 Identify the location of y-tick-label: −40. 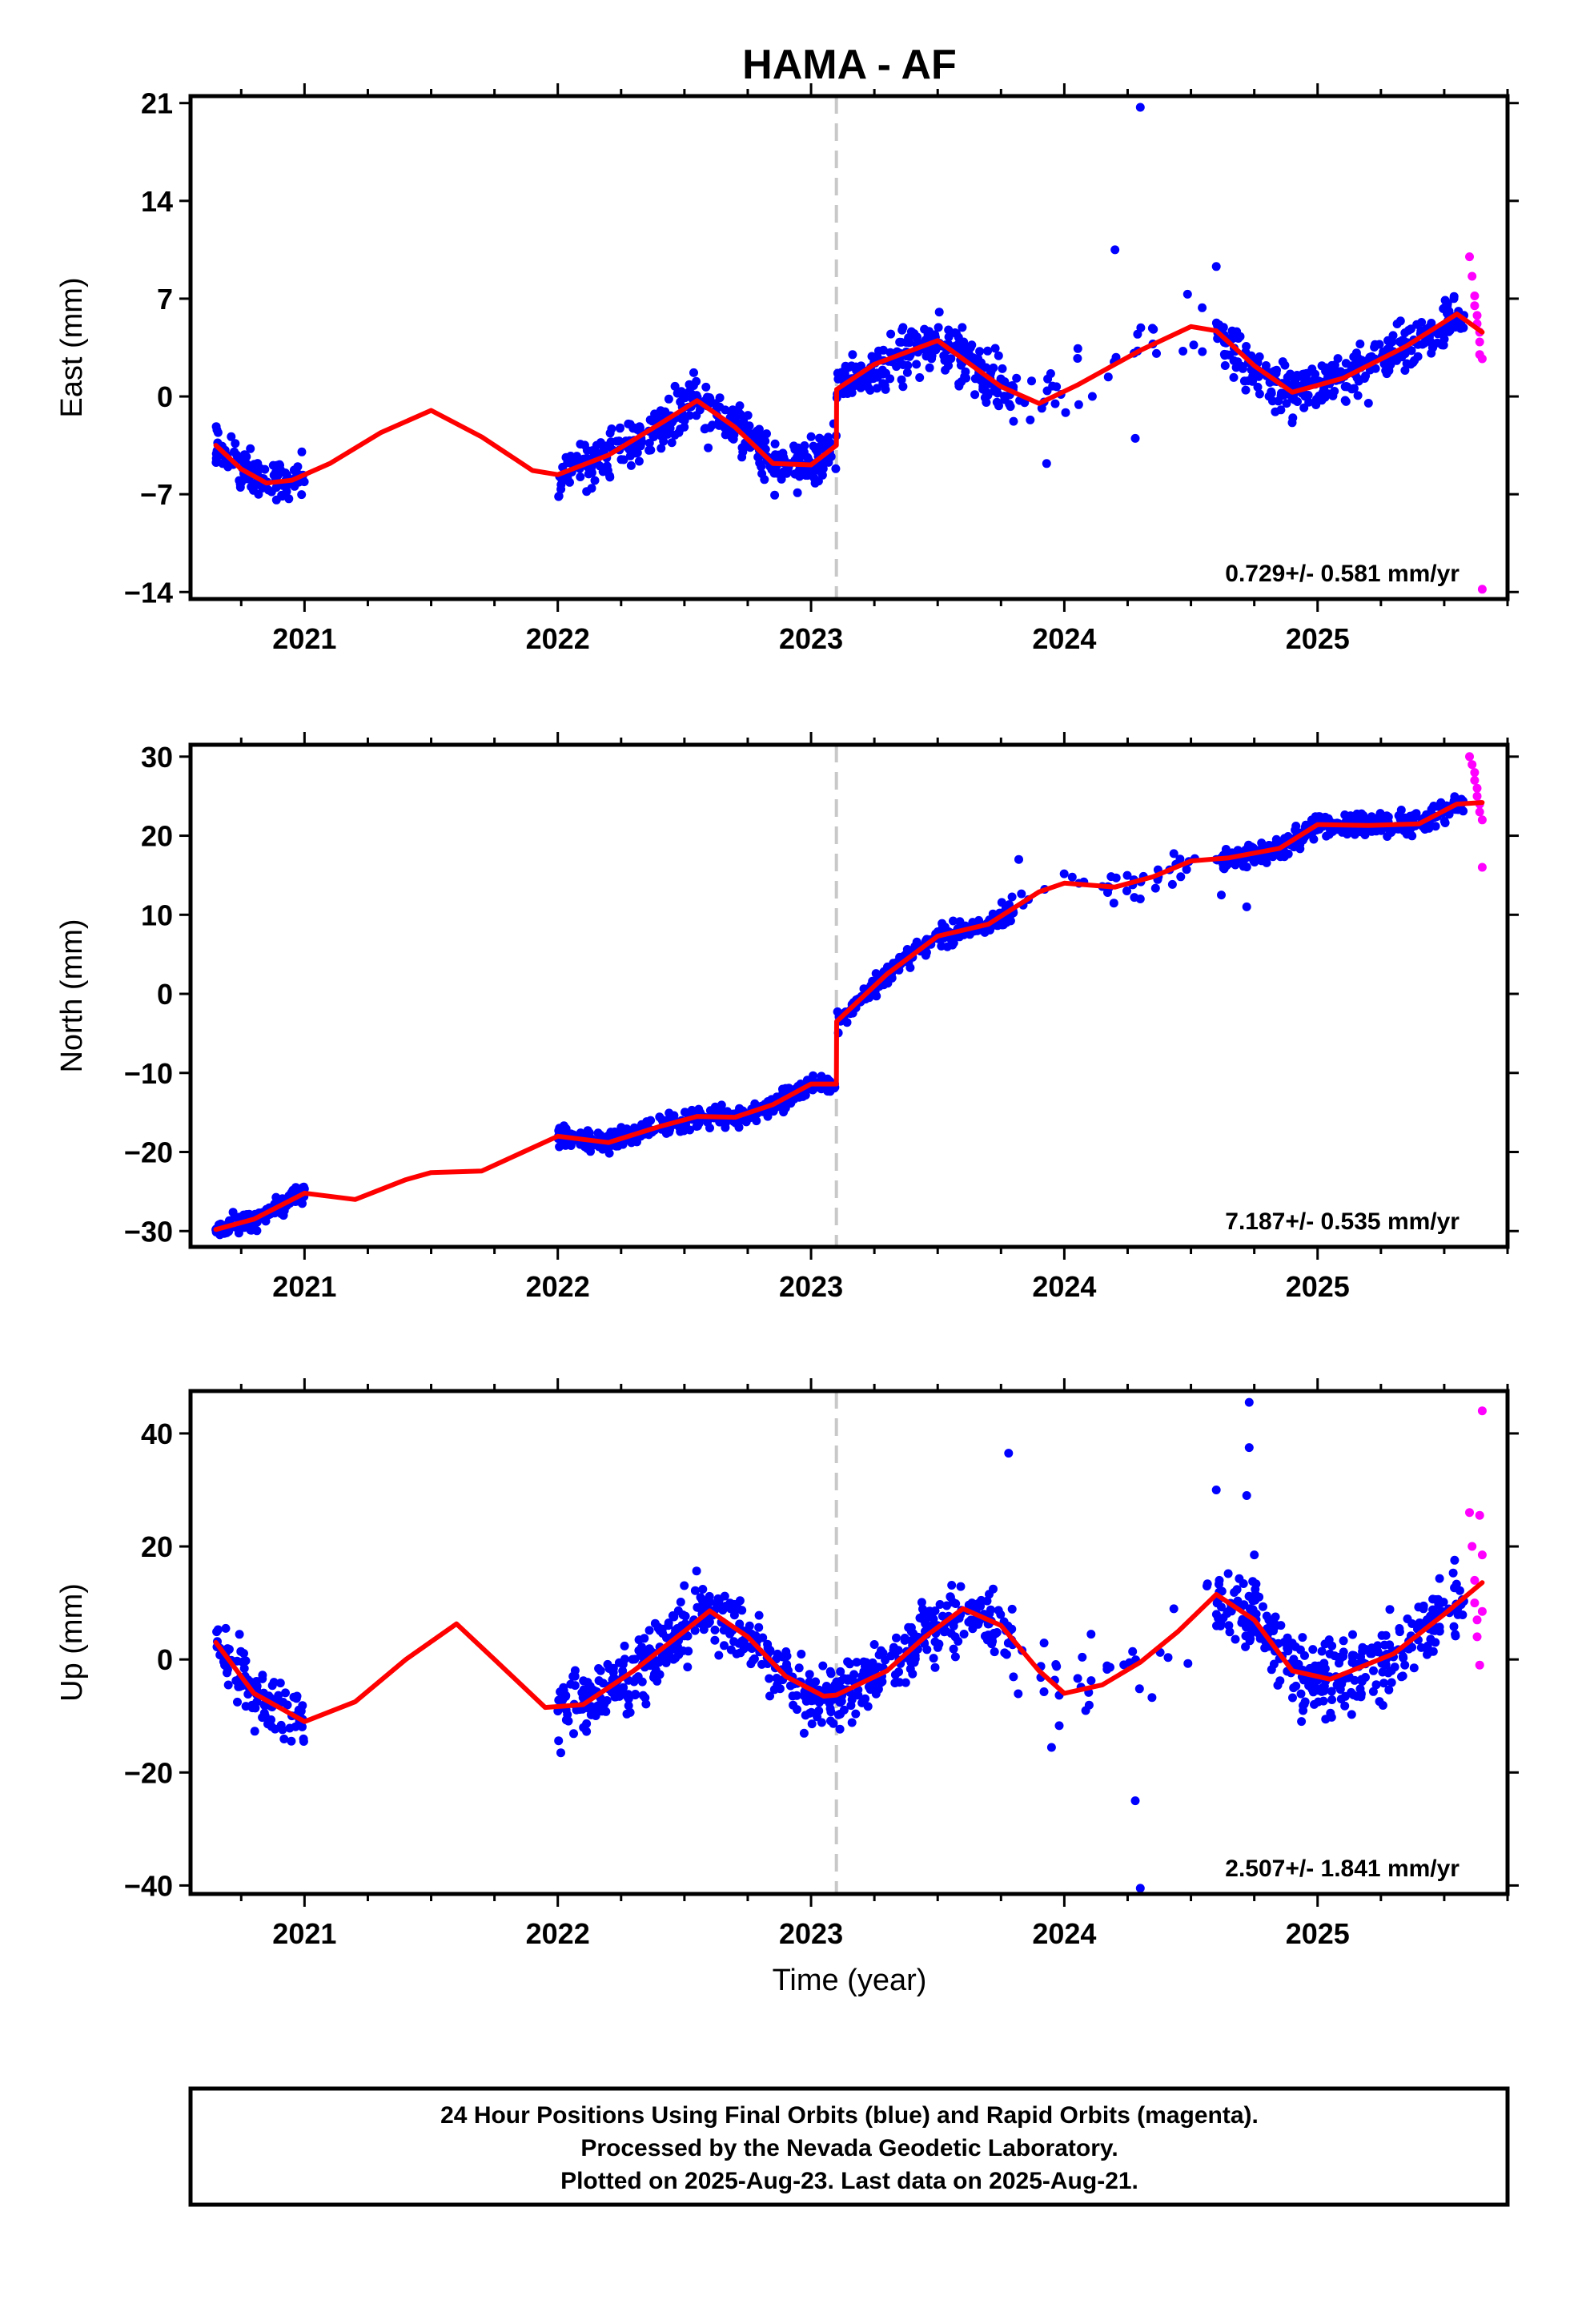
(148, 1886).